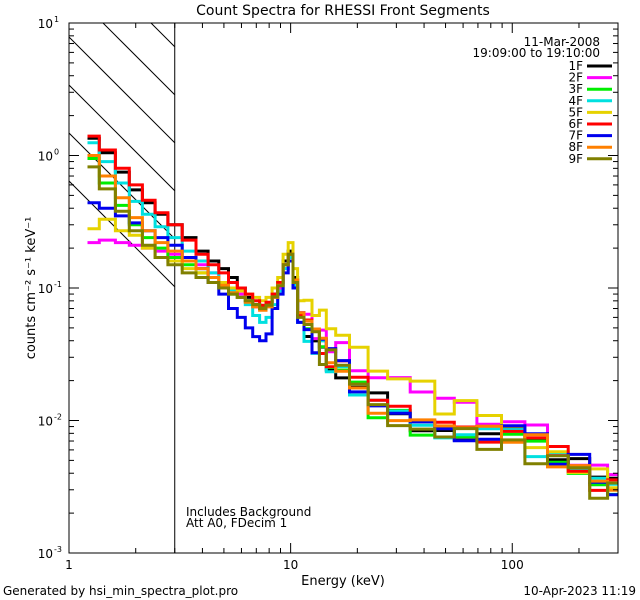  Describe the element at coordinates (236, 523) in the screenshot. I see `annotation-attenuator: Att A0, FDecim 1` at that location.